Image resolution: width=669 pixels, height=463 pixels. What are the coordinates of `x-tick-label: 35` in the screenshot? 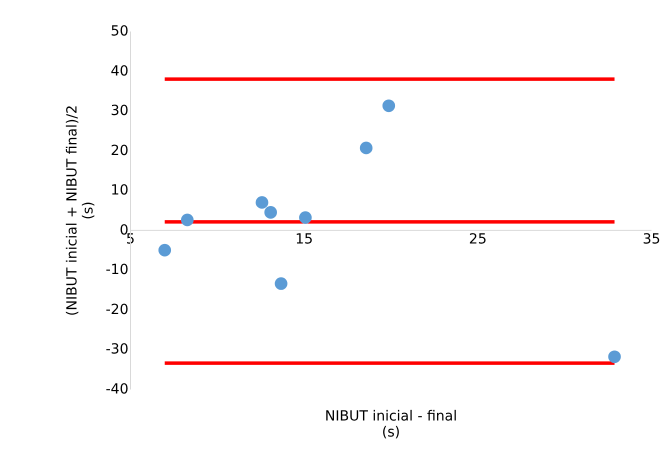 It's located at (651, 239).